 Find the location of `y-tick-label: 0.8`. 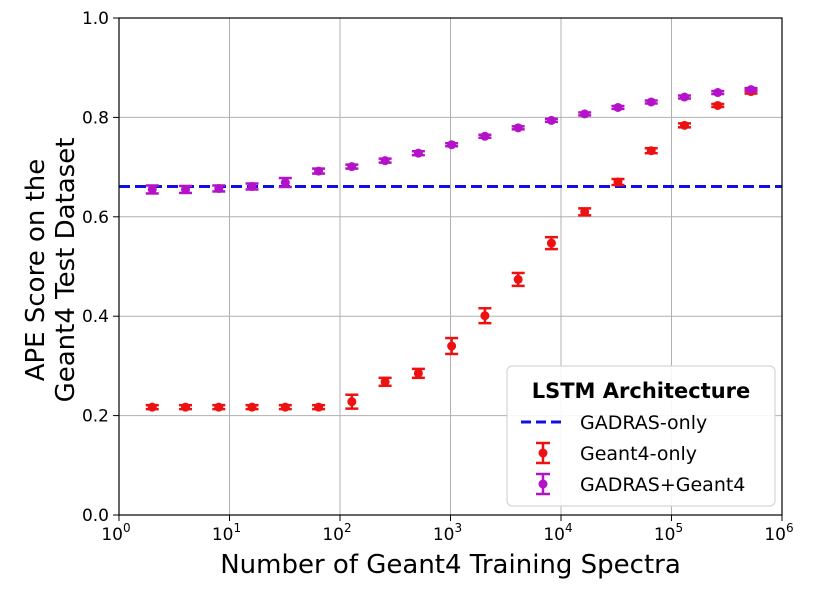

y-tick-label: 0.8 is located at coordinates (95, 118).